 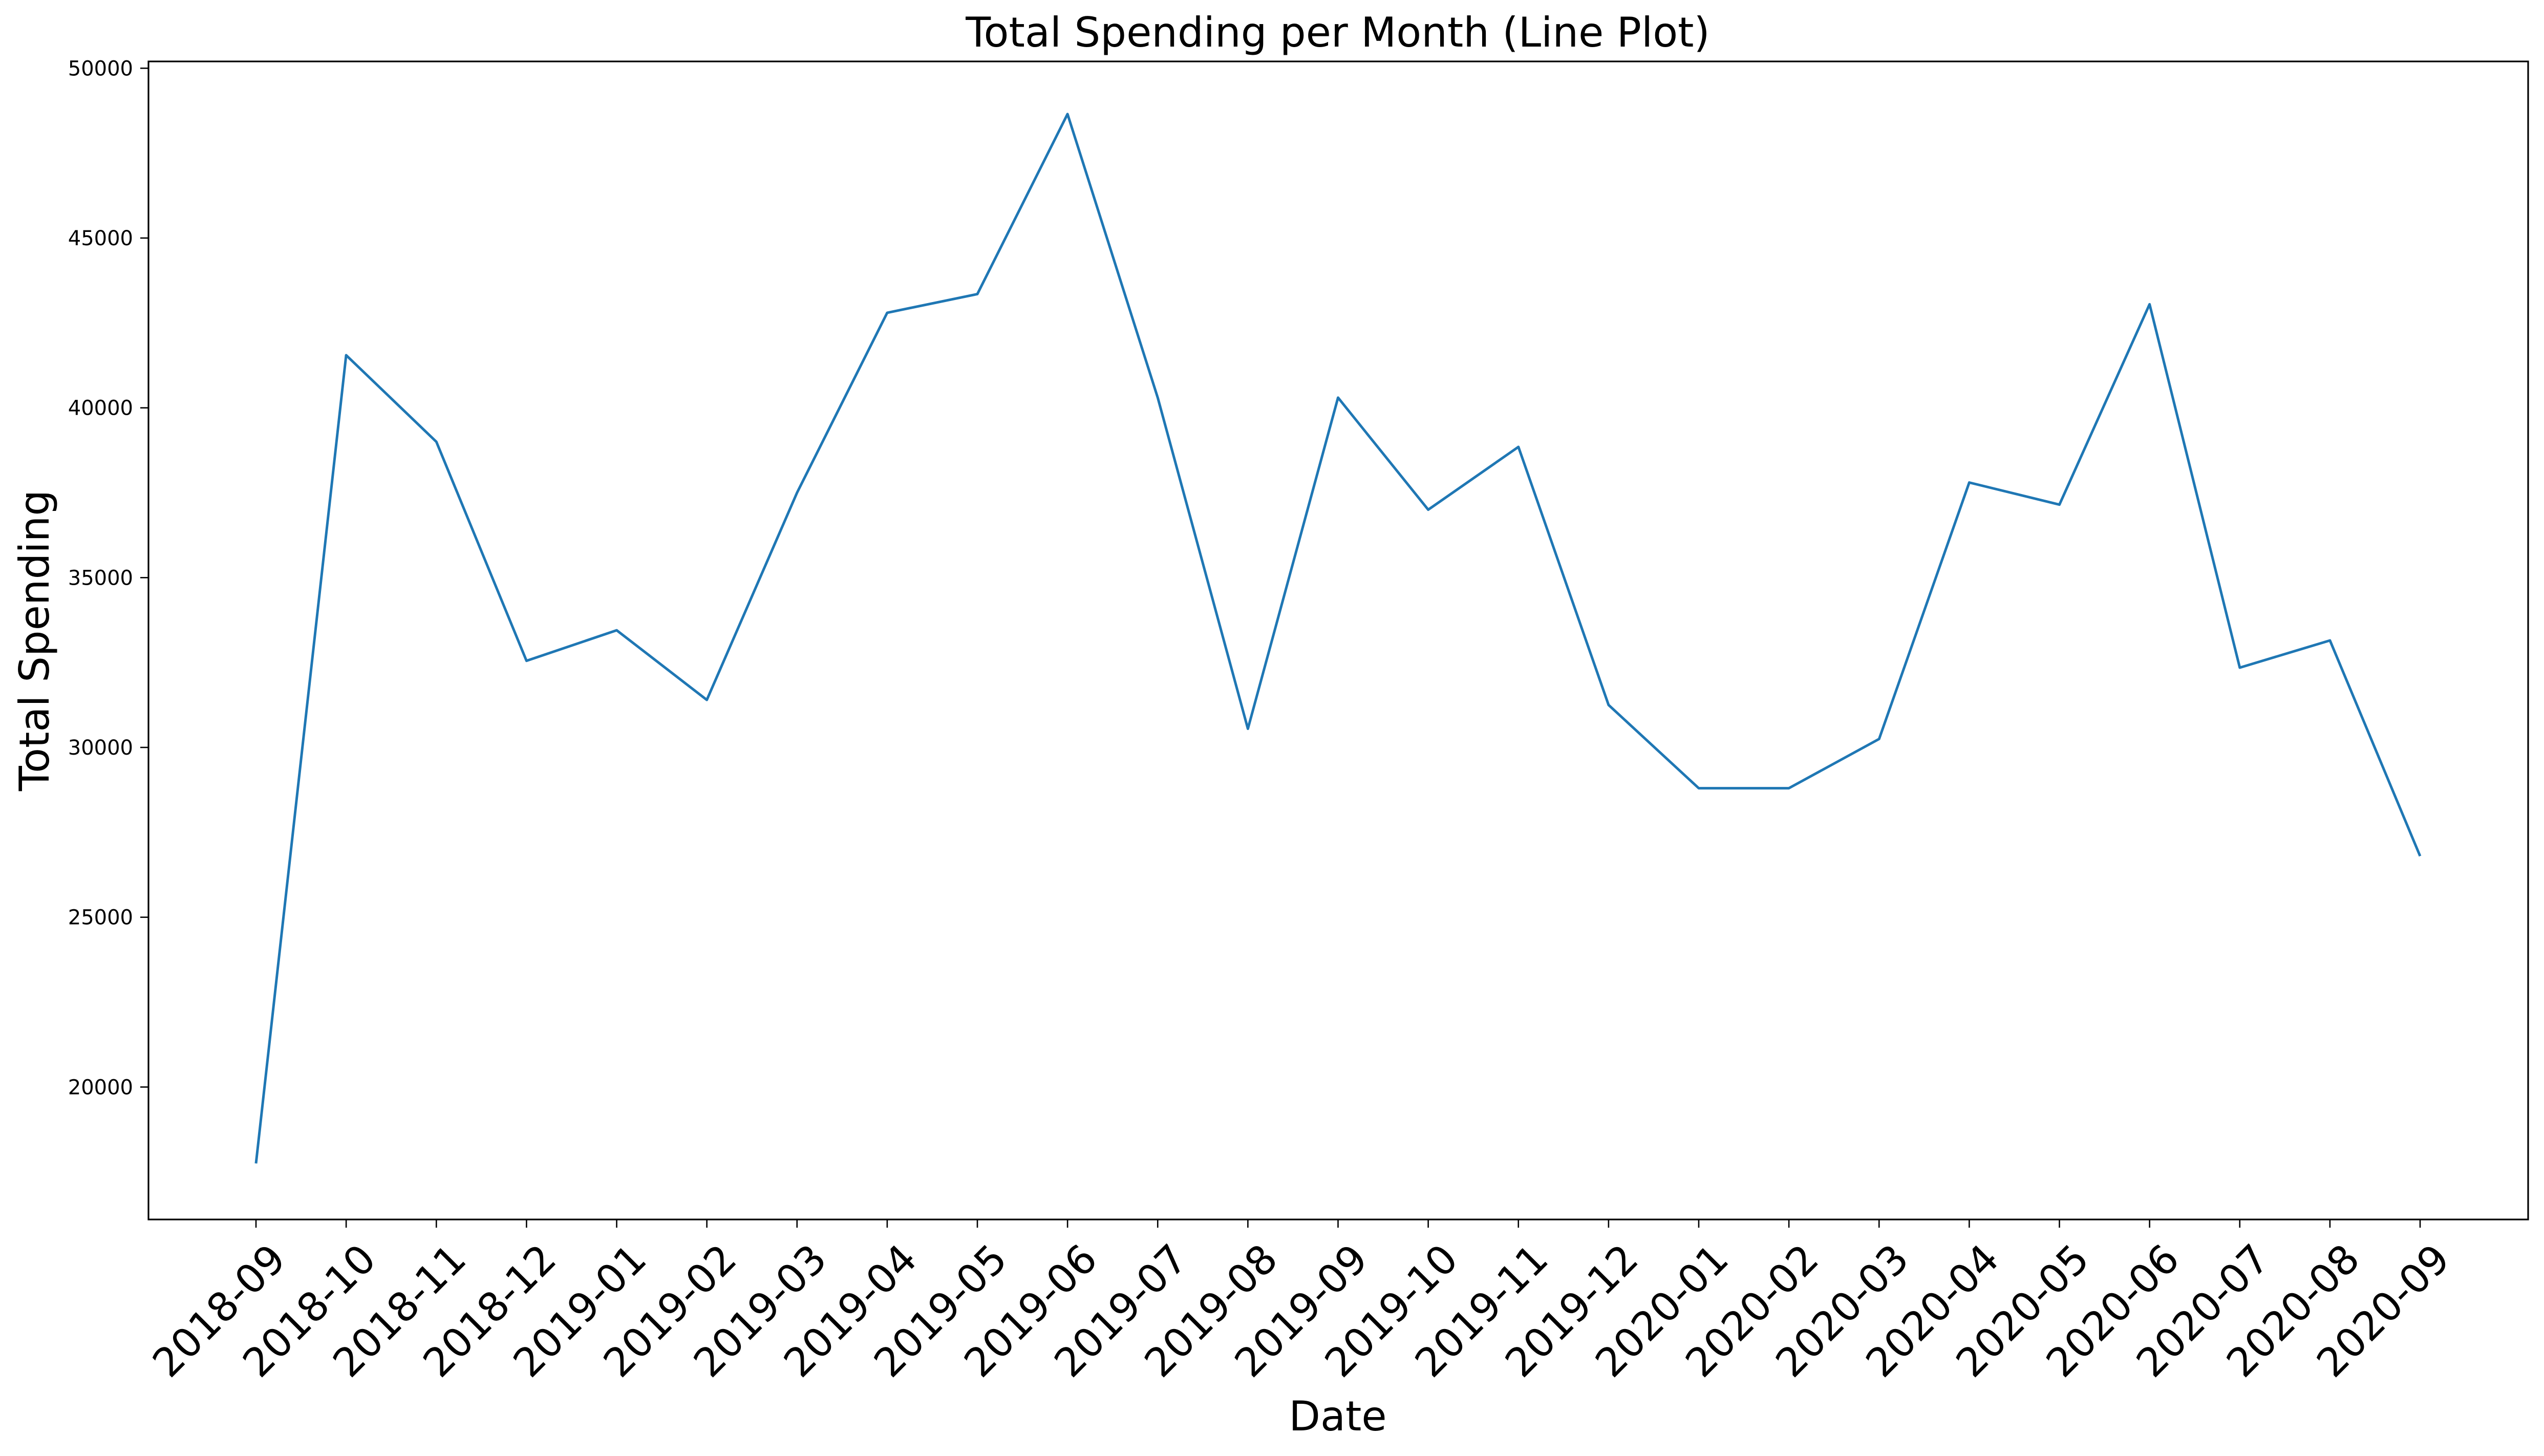 What do you see at coordinates (1338, 32) in the screenshot?
I see `chart-title: Total Spending per Month (Line Plot)` at bounding box center [1338, 32].